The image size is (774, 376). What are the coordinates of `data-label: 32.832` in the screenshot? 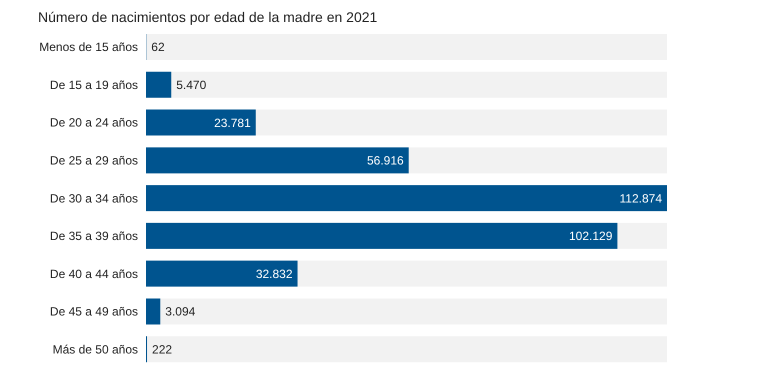 It's located at (274, 273).